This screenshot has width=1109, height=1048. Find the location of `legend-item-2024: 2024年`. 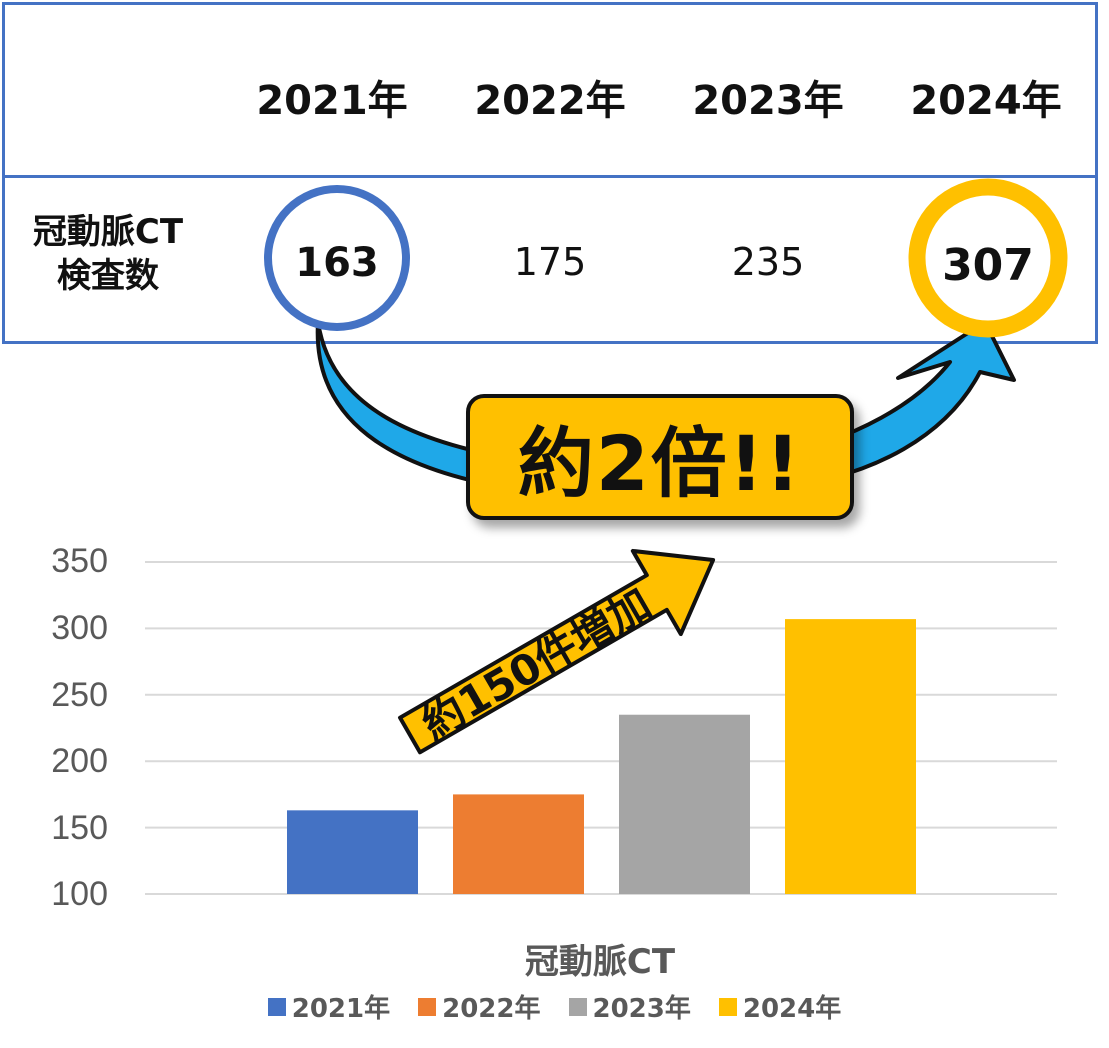

legend-item-2024: 2024年 is located at coordinates (780, 1006).